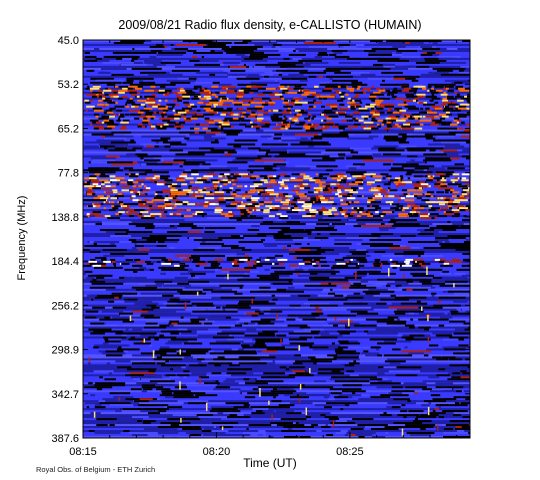 The image size is (540, 480). What do you see at coordinates (276, 190) in the screenshot?
I see `spectrogram-row` at bounding box center [276, 190].